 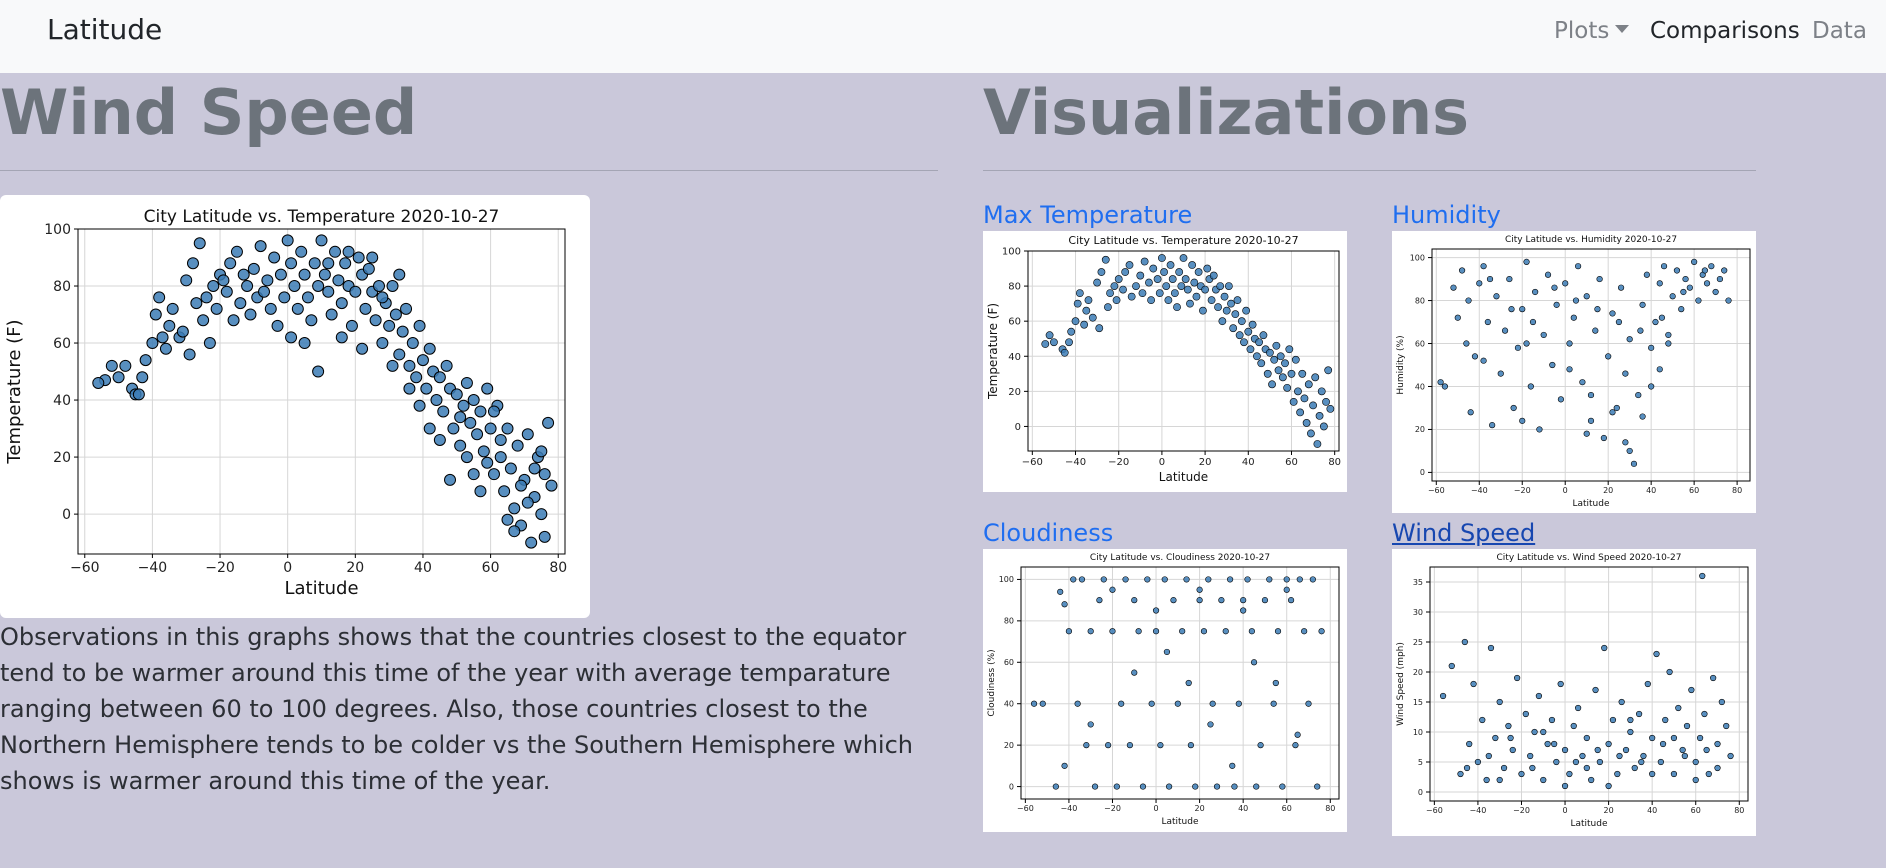 What do you see at coordinates (57, 230) in the screenshot?
I see `y-tick-label: 100` at bounding box center [57, 230].